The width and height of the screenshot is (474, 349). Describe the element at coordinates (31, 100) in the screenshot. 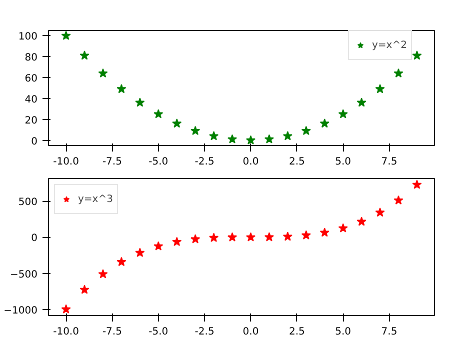

I see `y-tick-label: 40` at that location.